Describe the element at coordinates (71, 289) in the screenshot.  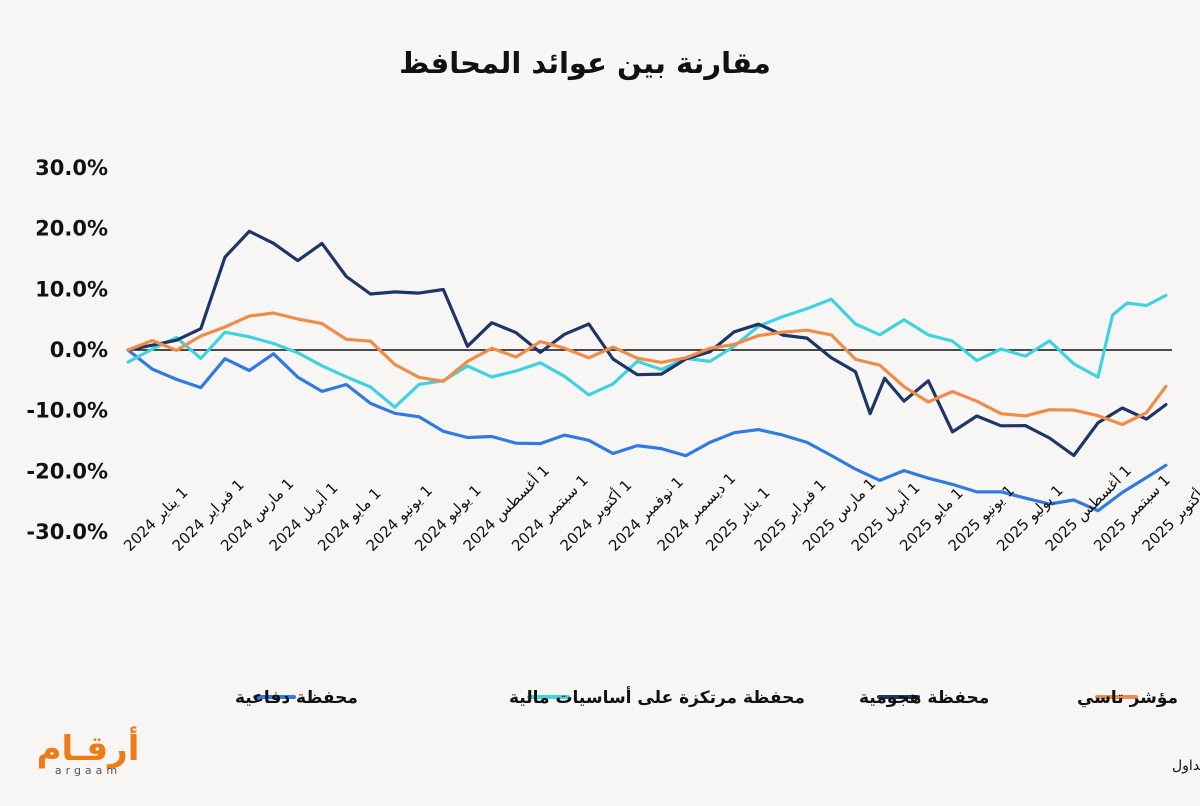
I see `y-tick-label: 10.0%` at that location.